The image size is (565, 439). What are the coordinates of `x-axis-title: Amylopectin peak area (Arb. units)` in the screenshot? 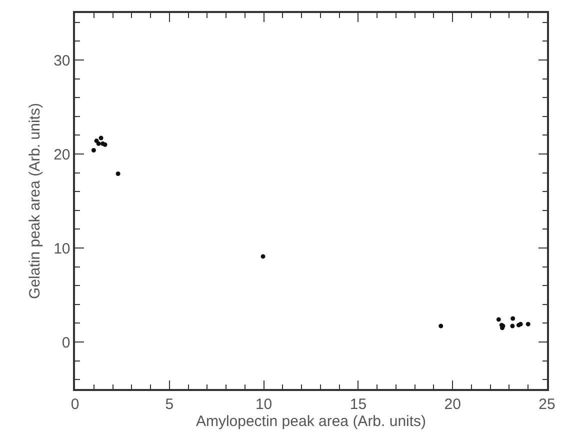 It's located at (311, 421).